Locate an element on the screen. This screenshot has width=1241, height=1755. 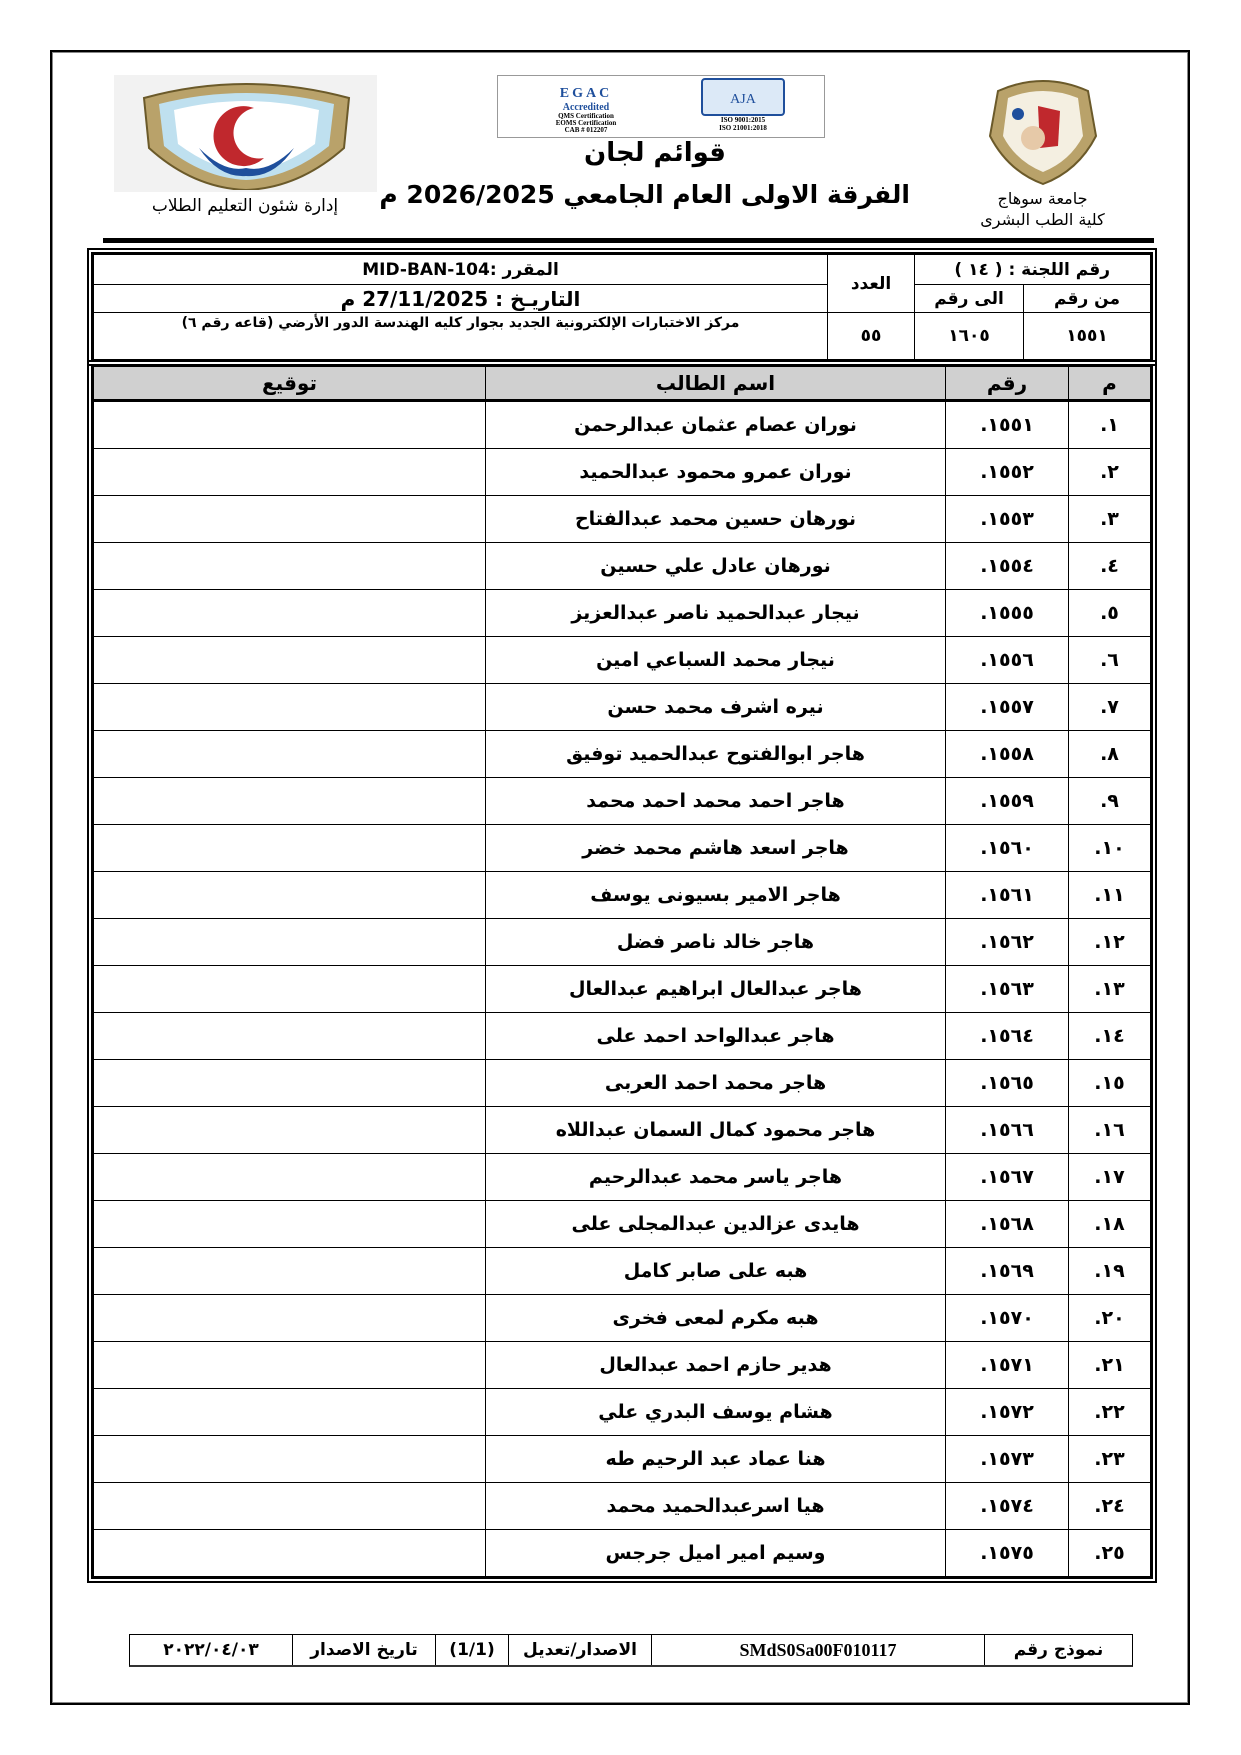
version-label: الاصدار/تعديل is located at coordinates (580, 1650).